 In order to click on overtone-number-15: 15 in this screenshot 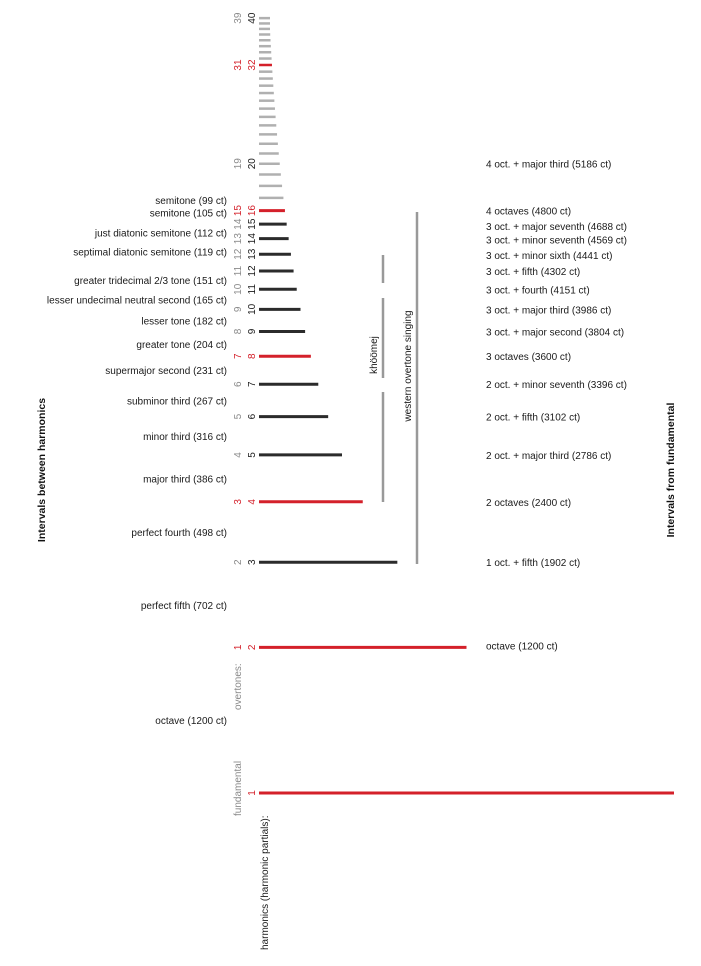, I will do `click(238, 211)`.